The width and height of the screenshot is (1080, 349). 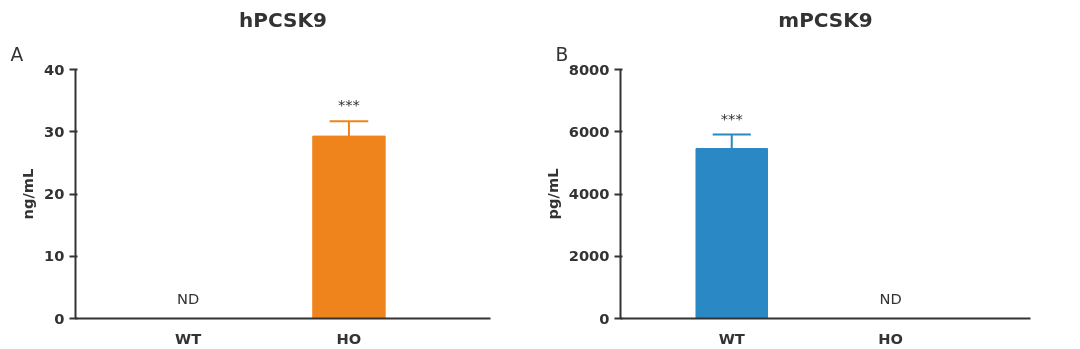 What do you see at coordinates (825, 19) in the screenshot?
I see `chart-title: mPCSK9` at bounding box center [825, 19].